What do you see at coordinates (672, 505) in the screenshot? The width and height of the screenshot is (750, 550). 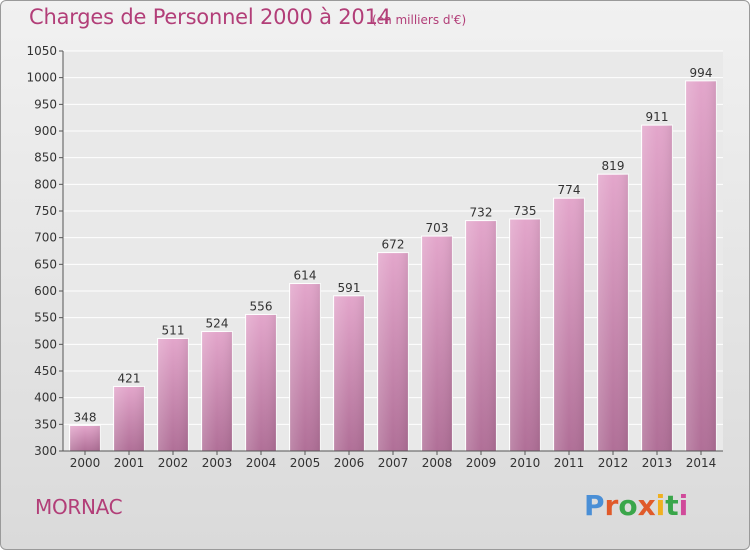 I see `logo-letter: t` at bounding box center [672, 505].